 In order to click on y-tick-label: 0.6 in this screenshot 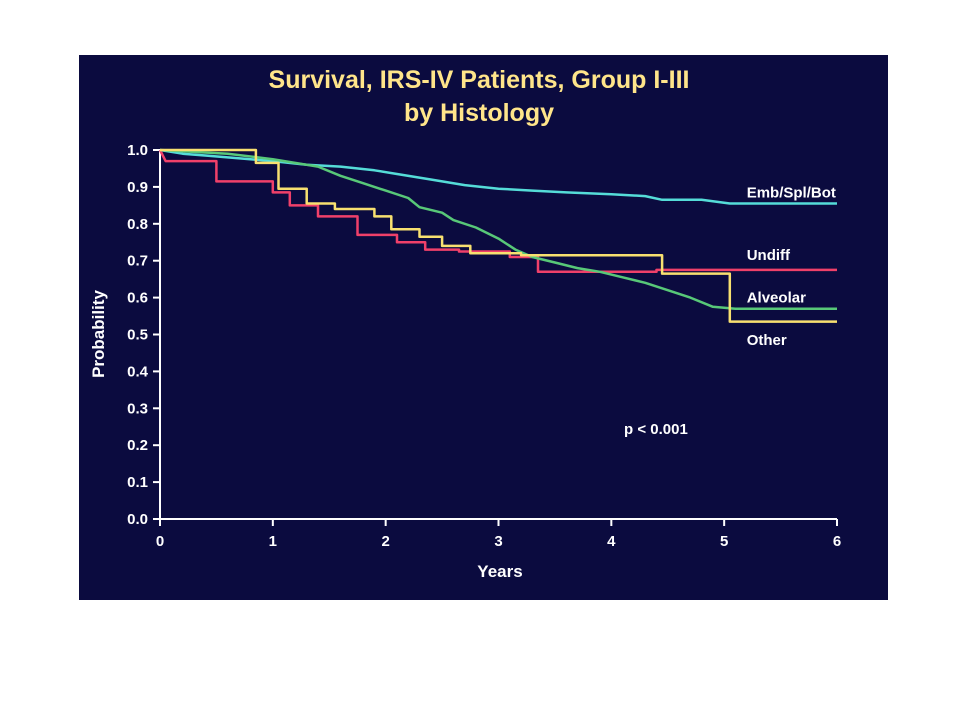, I will do `click(137, 298)`.